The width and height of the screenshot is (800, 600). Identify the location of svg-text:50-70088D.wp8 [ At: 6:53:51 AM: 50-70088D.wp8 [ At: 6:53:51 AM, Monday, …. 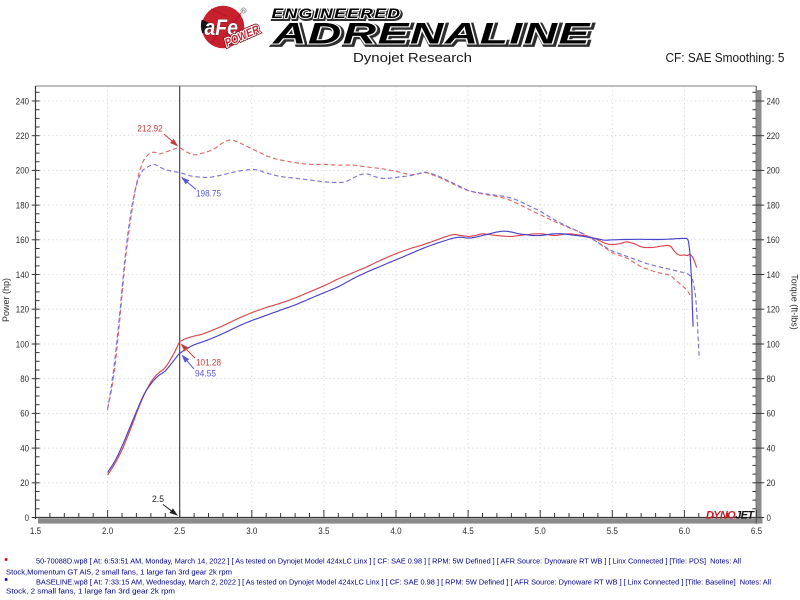
(388, 561).